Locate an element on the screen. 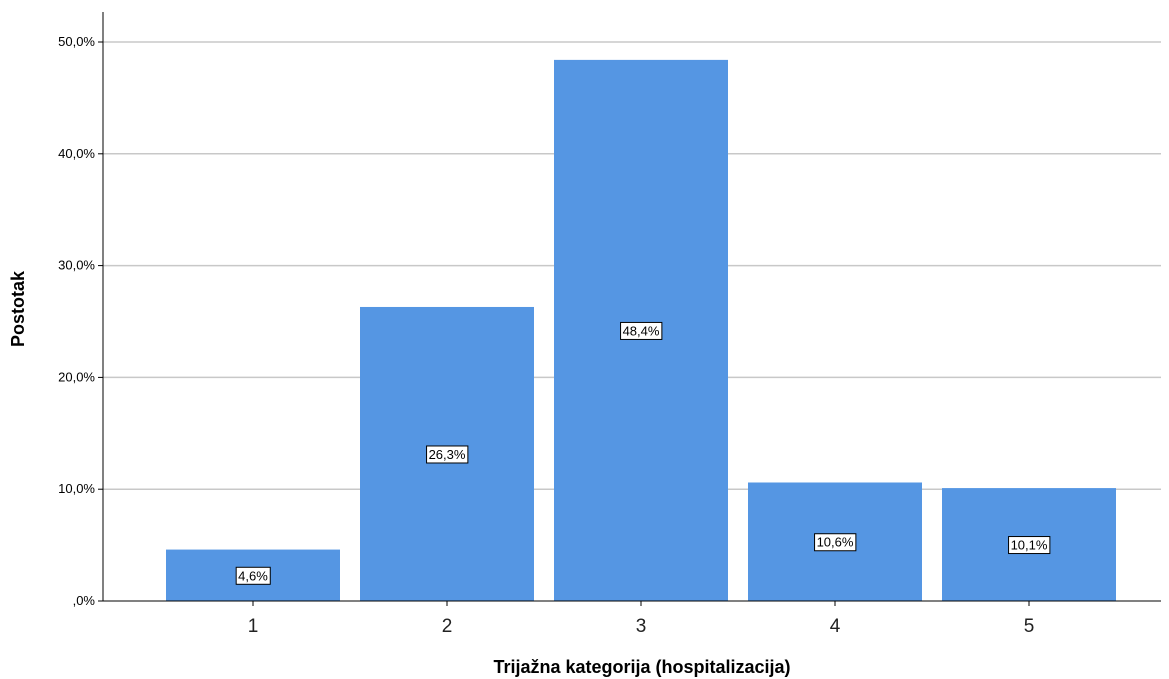  y-tick-label: 50,0% is located at coordinates (76, 41).